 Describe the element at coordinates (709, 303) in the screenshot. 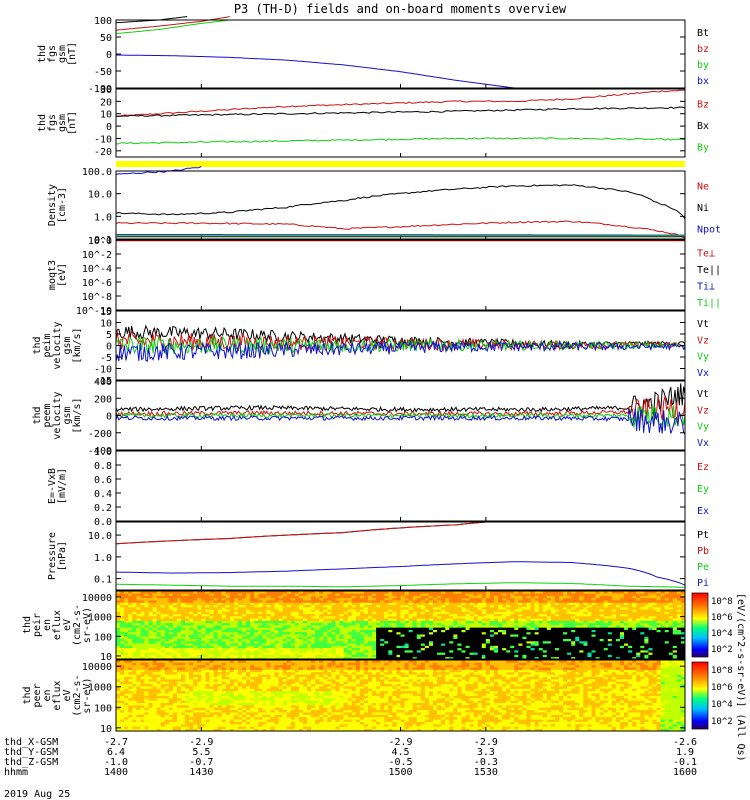

I see `legend-Ti||: Ti||` at that location.